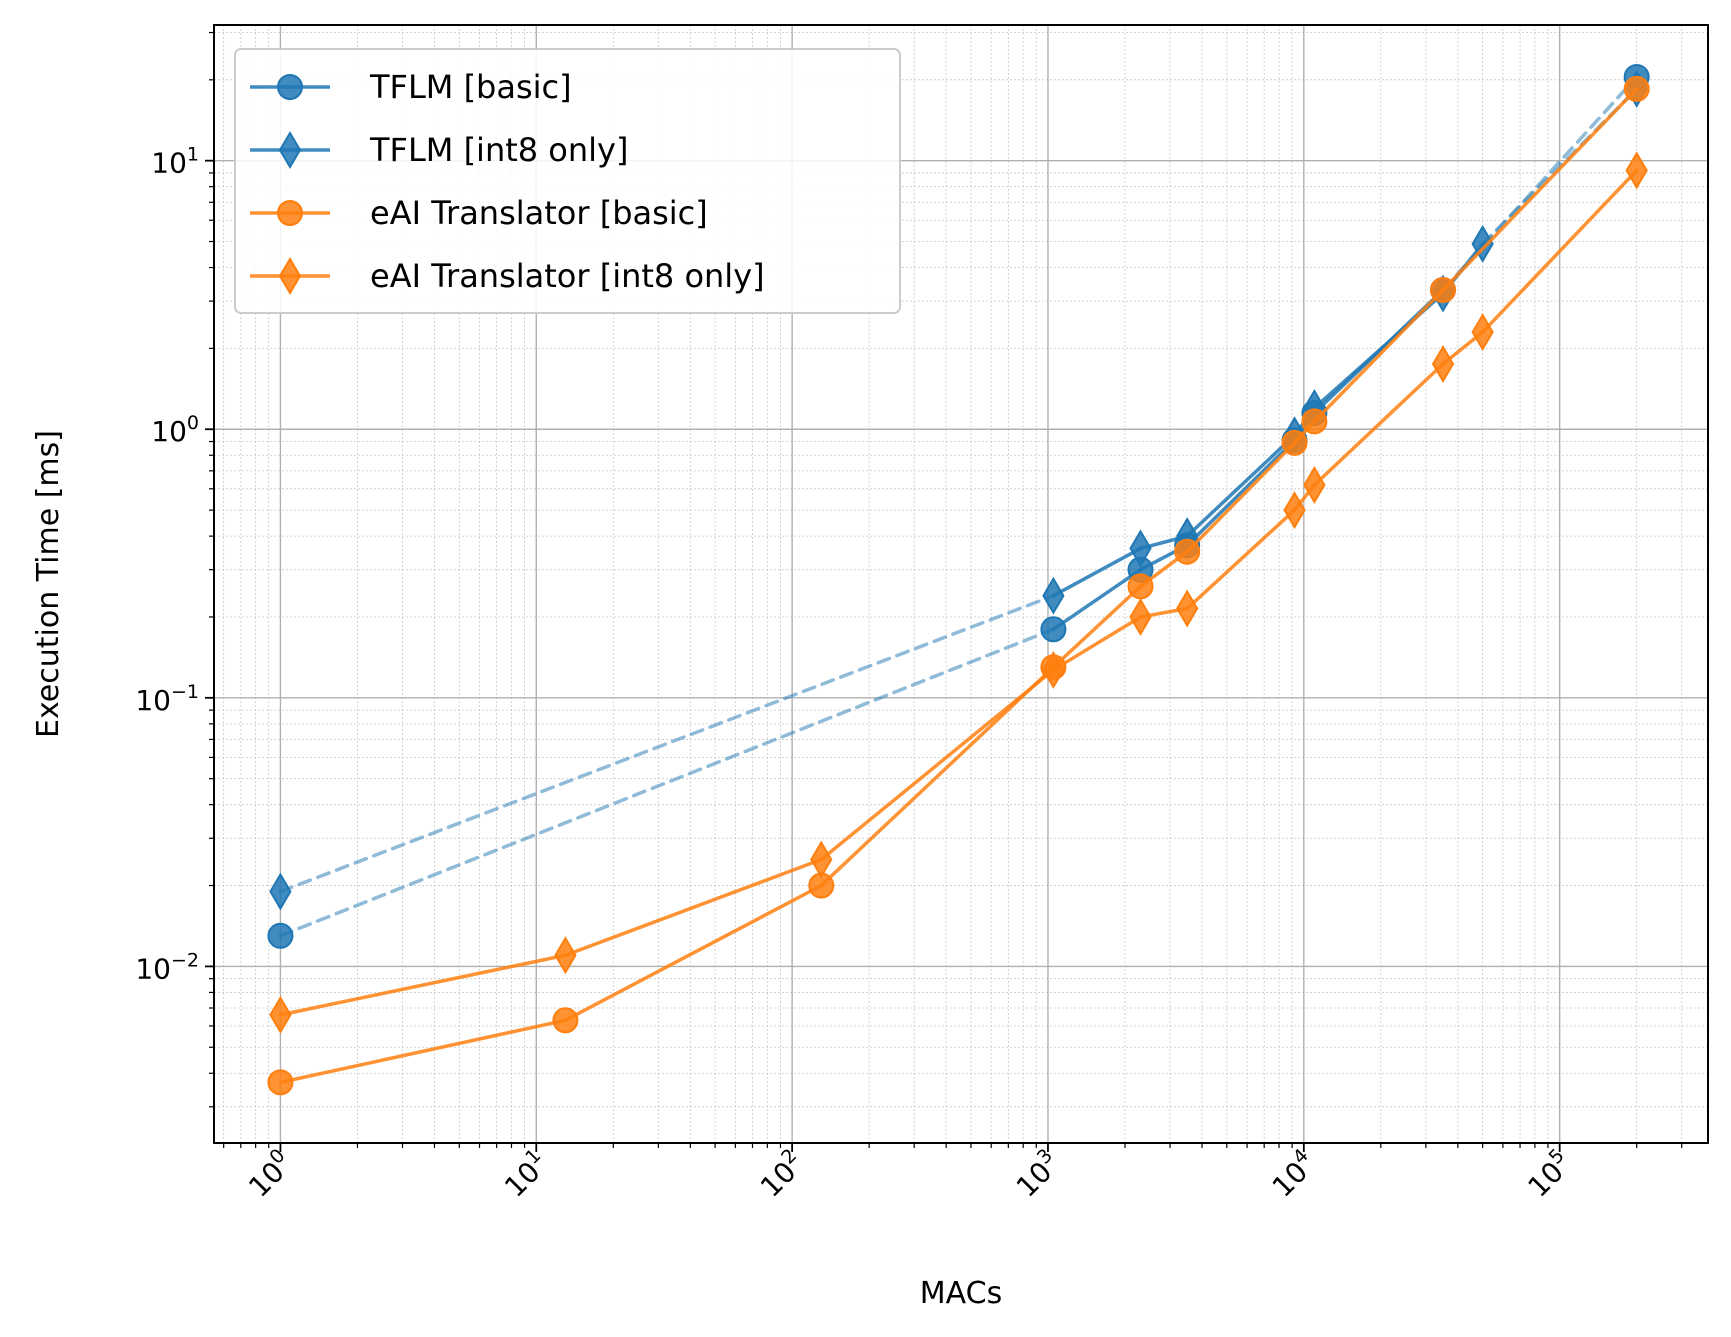 The width and height of the screenshot is (1731, 1337). What do you see at coordinates (48, 584) in the screenshot?
I see `y-axis-label: Execution Time [ms]` at bounding box center [48, 584].